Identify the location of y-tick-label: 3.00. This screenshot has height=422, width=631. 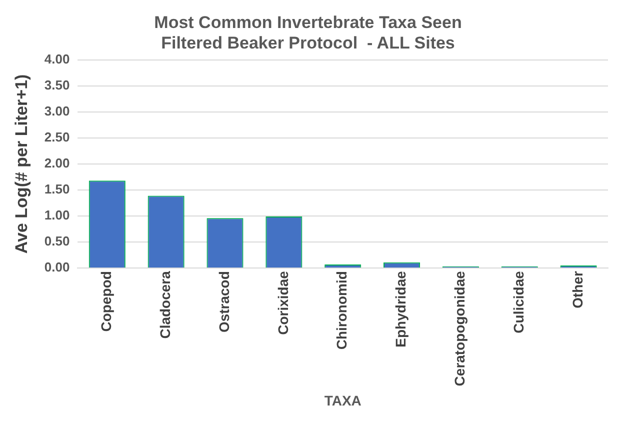
(57, 110).